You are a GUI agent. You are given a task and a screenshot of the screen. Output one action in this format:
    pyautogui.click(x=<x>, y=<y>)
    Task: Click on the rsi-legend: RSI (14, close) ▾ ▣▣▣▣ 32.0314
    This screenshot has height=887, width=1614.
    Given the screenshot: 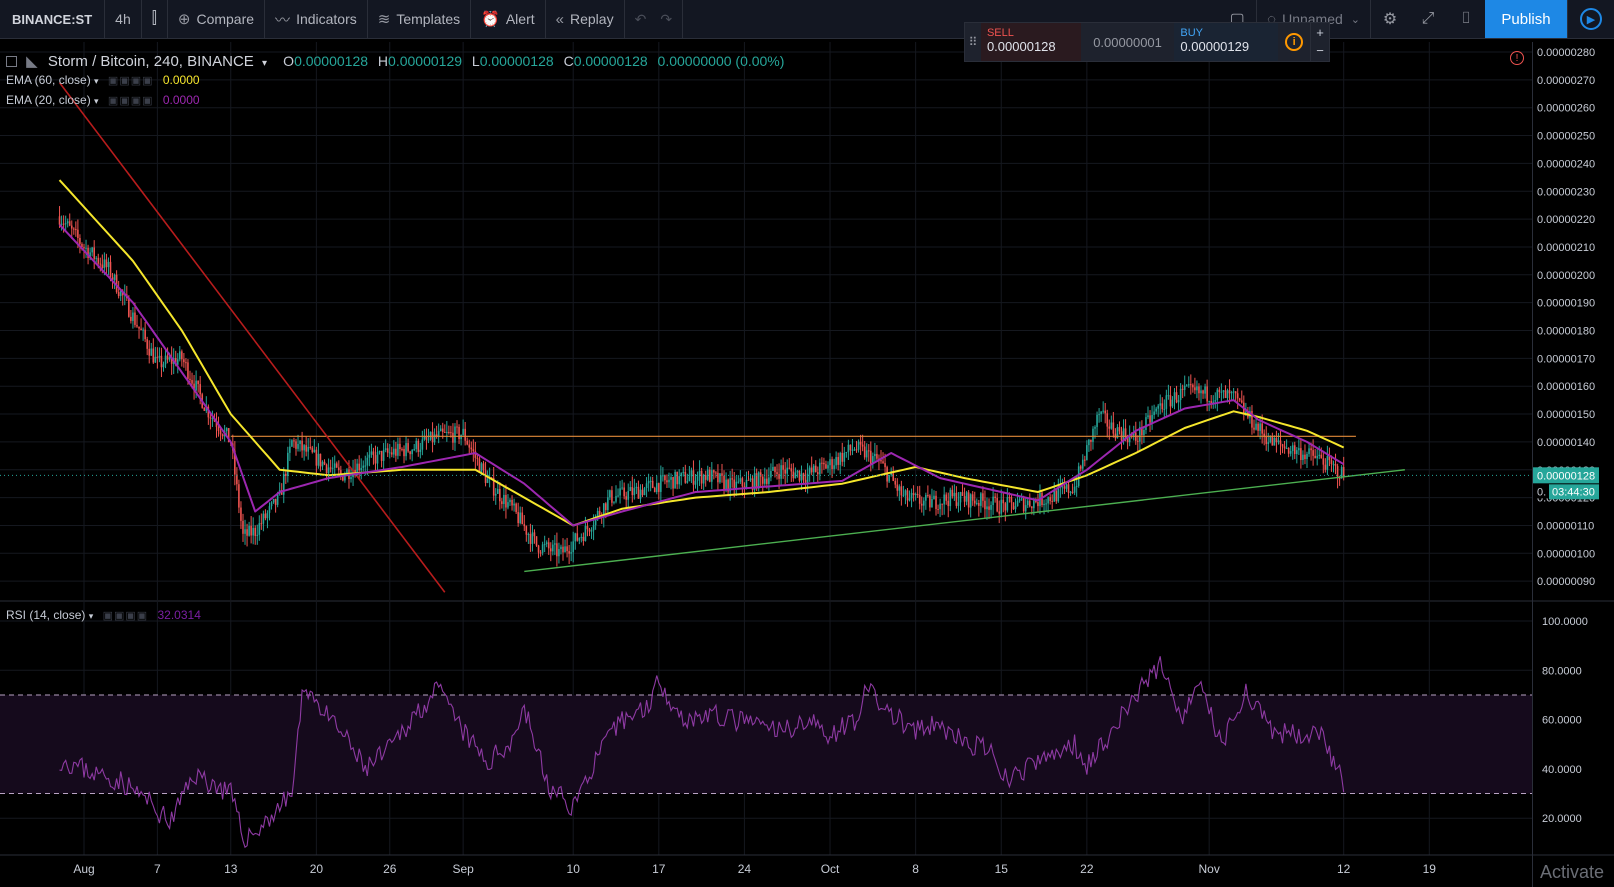 What is the action you would take?
    pyautogui.click(x=103, y=615)
    